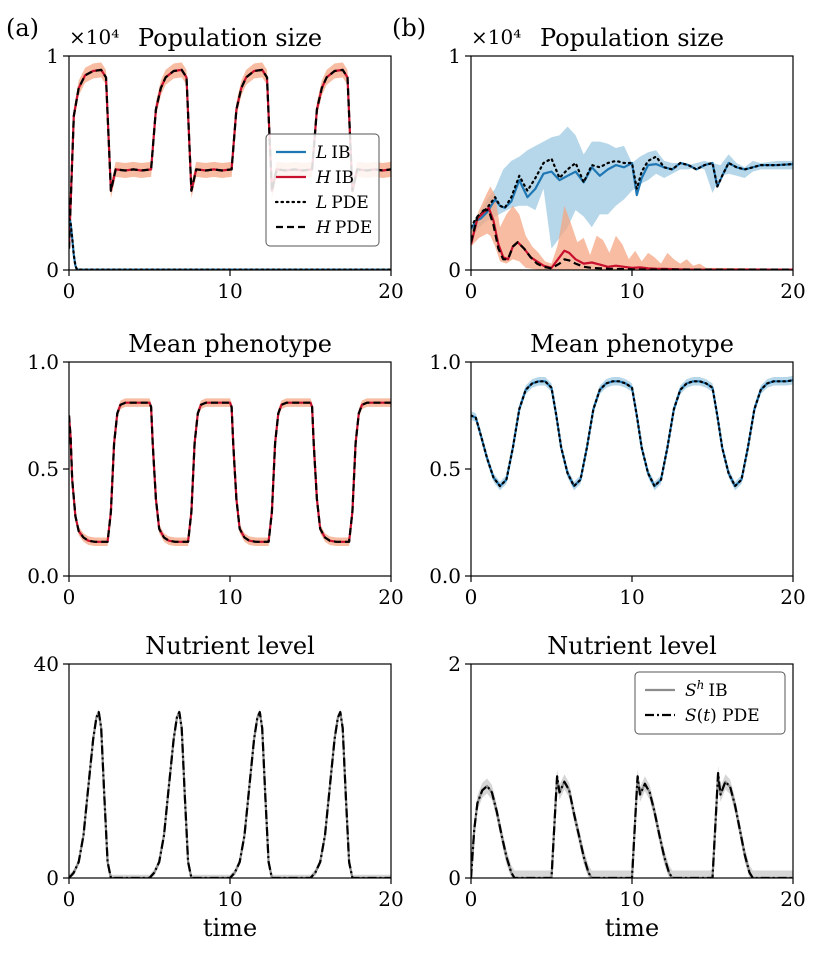 Image resolution: width=831 pixels, height=970 pixels. Describe the element at coordinates (46, 664) in the screenshot. I see `y-tick-label: 40` at that location.